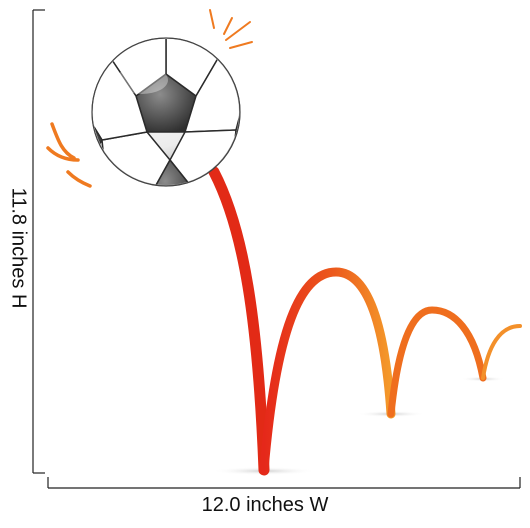 This screenshot has width=530, height=528. Describe the element at coordinates (231, 29) in the screenshot. I see `motion-lines` at that location.